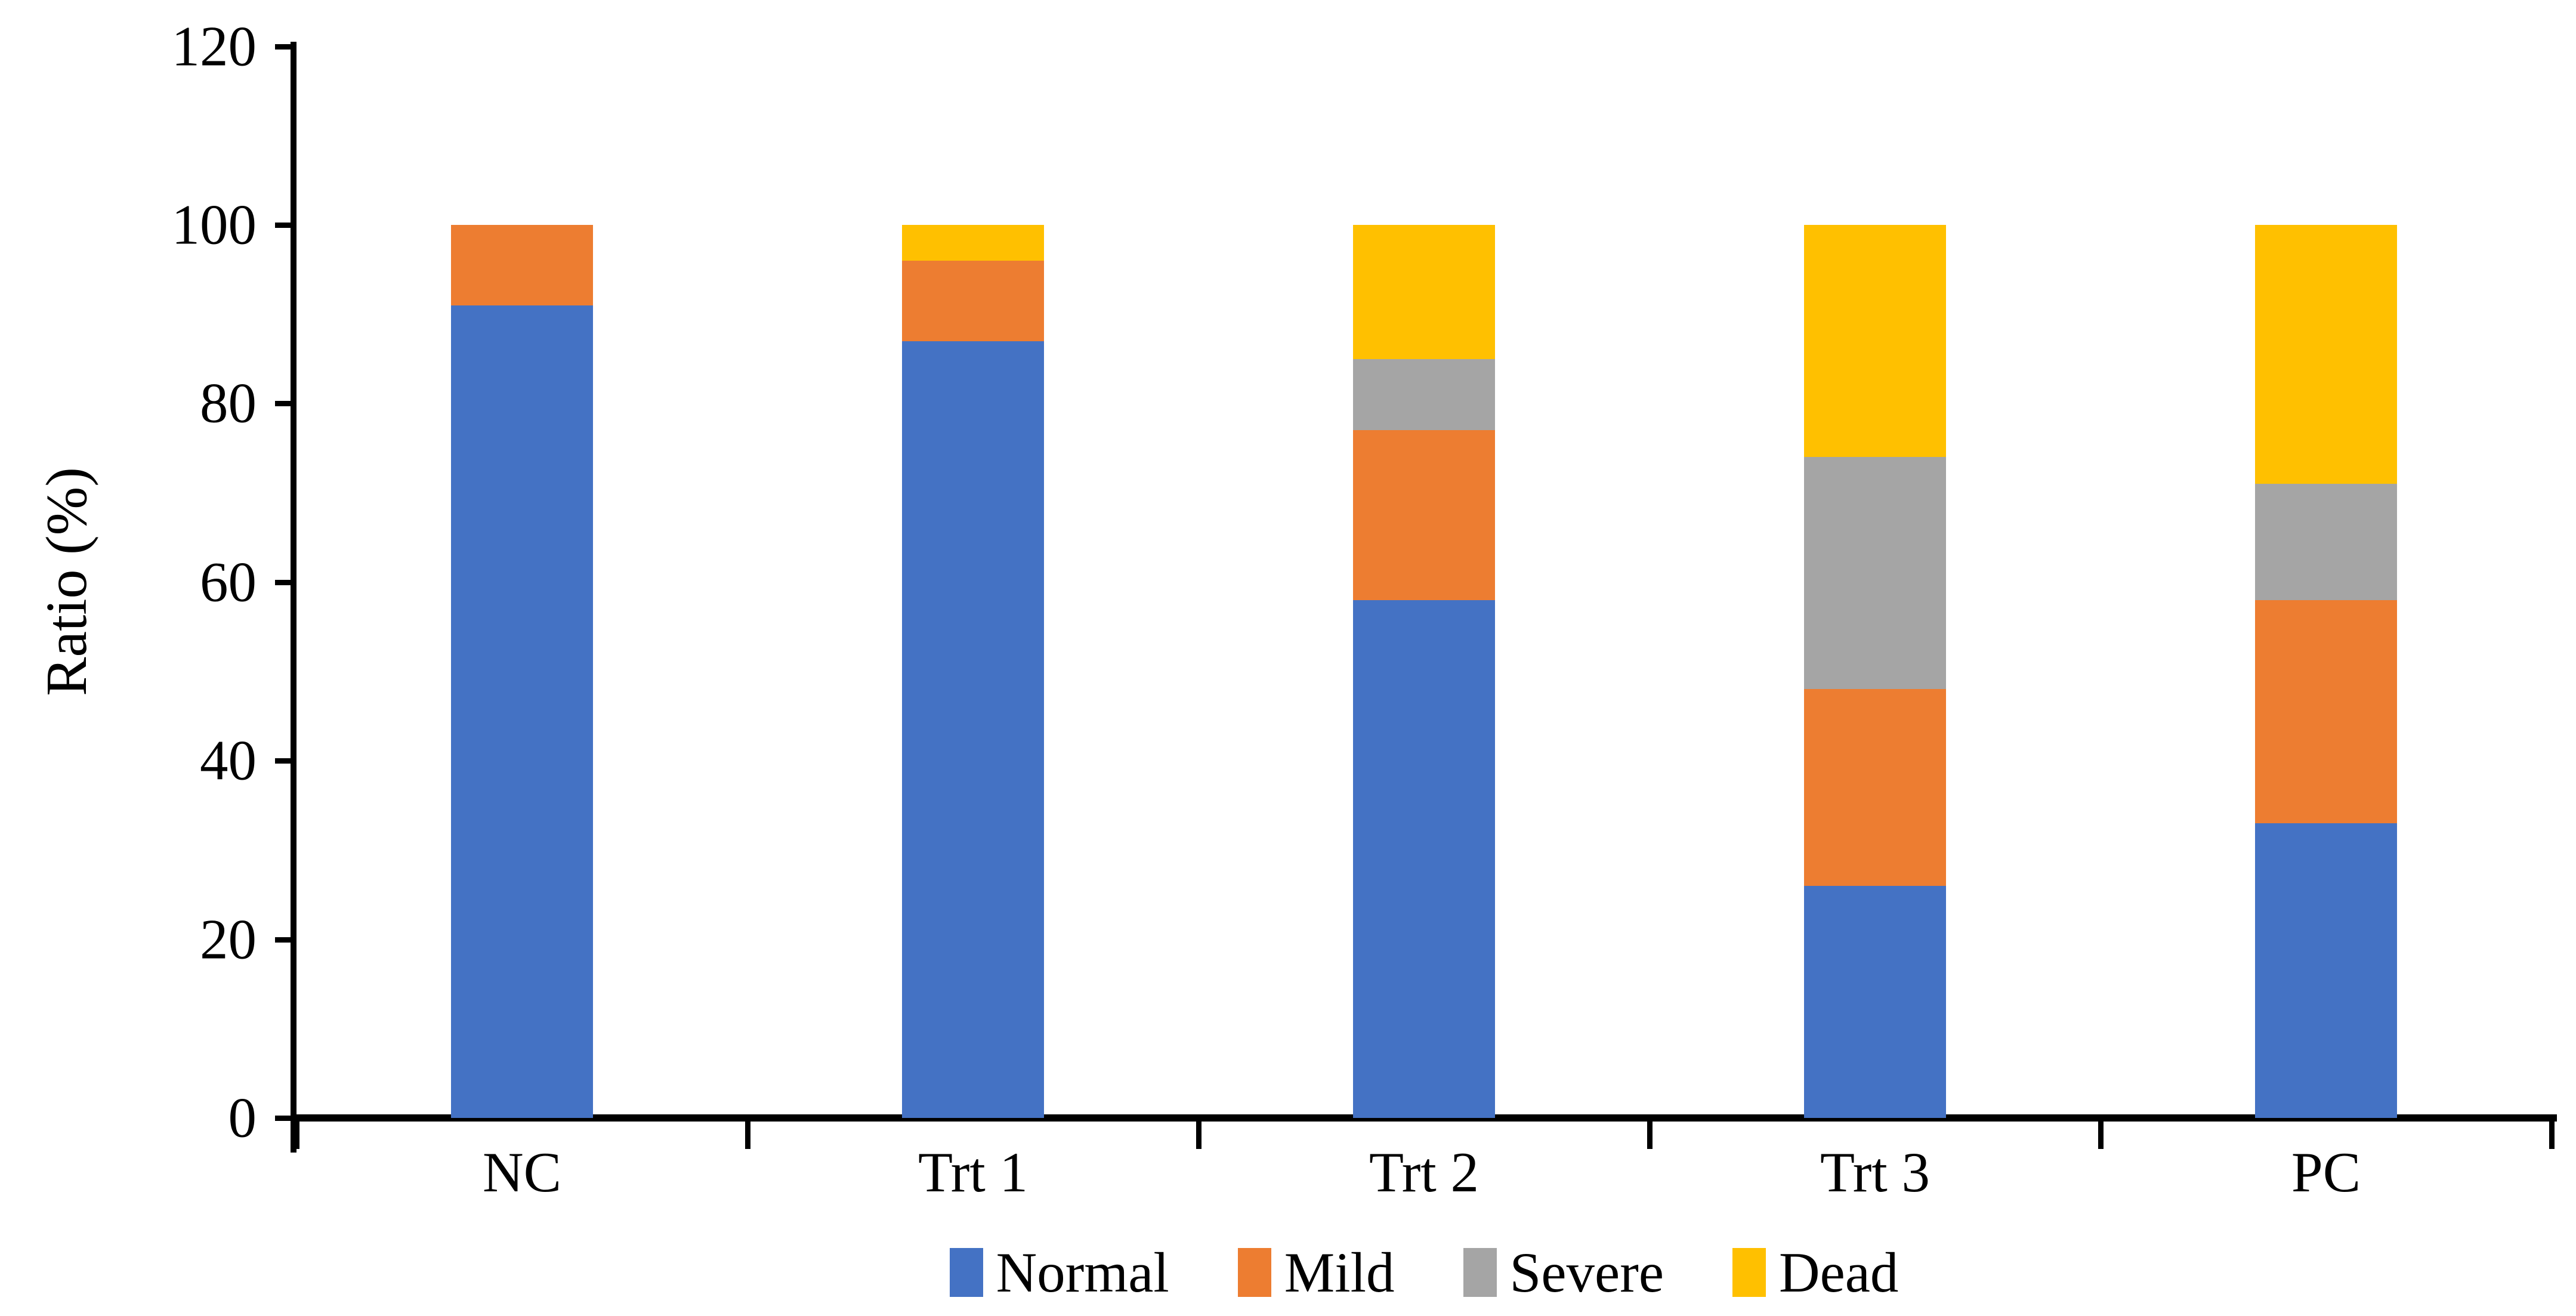 The height and width of the screenshot is (1316, 2576). What do you see at coordinates (1424, 859) in the screenshot?
I see `bar-segment-trt-2-normal` at bounding box center [1424, 859].